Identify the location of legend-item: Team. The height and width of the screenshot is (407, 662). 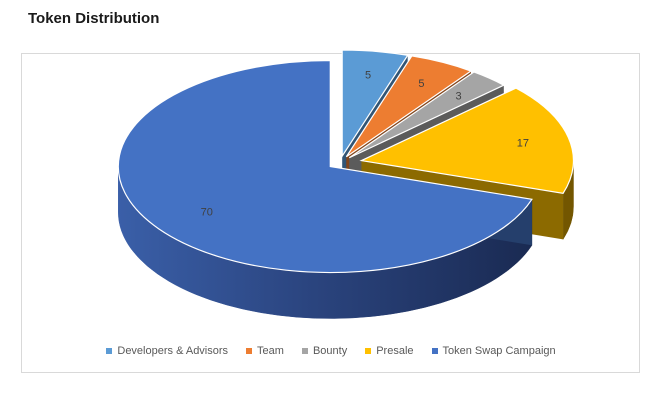
(265, 351).